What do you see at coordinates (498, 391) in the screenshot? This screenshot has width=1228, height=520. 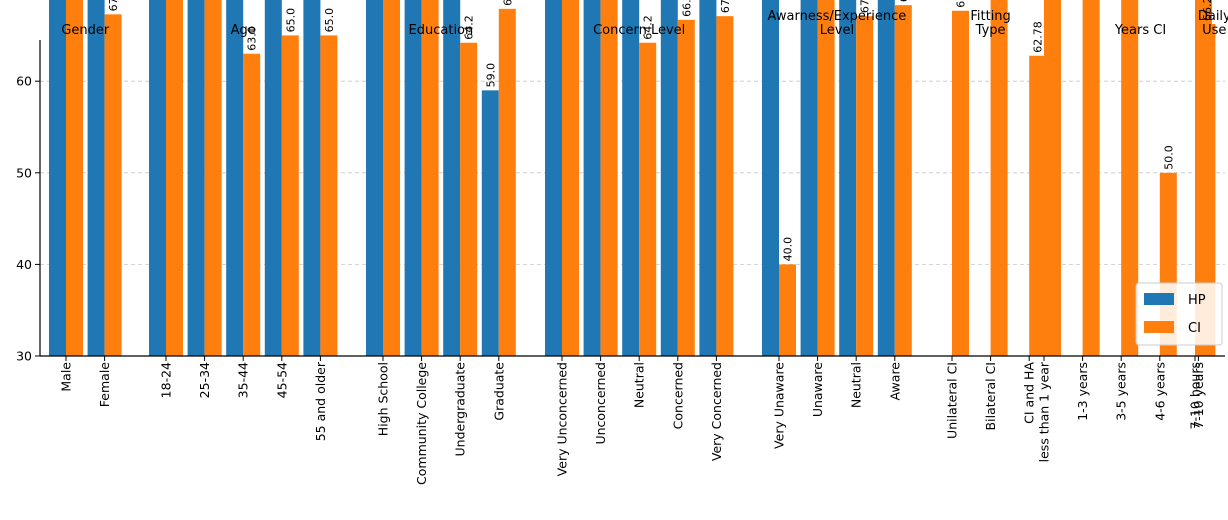 I see `x-category-label: Graduate` at bounding box center [498, 391].